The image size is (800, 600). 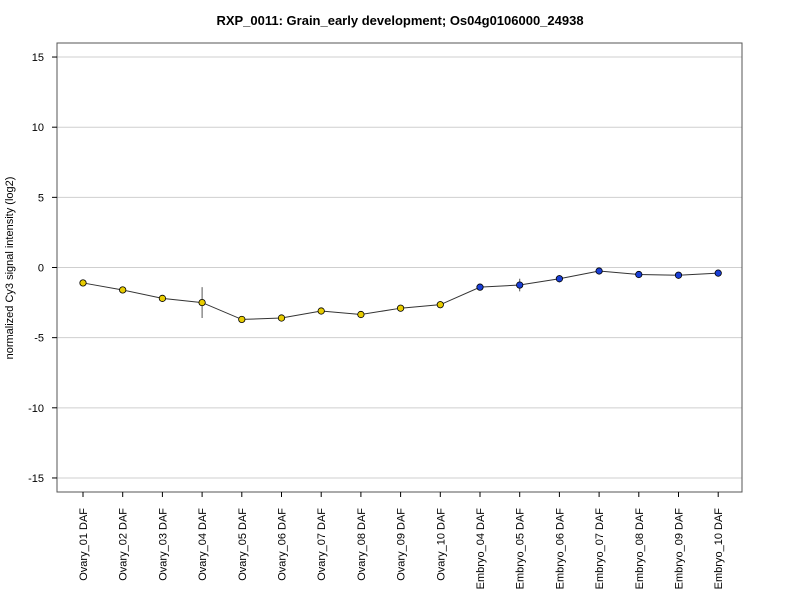 What do you see at coordinates (39, 339) in the screenshot?
I see `y-tick-label: -5` at bounding box center [39, 339].